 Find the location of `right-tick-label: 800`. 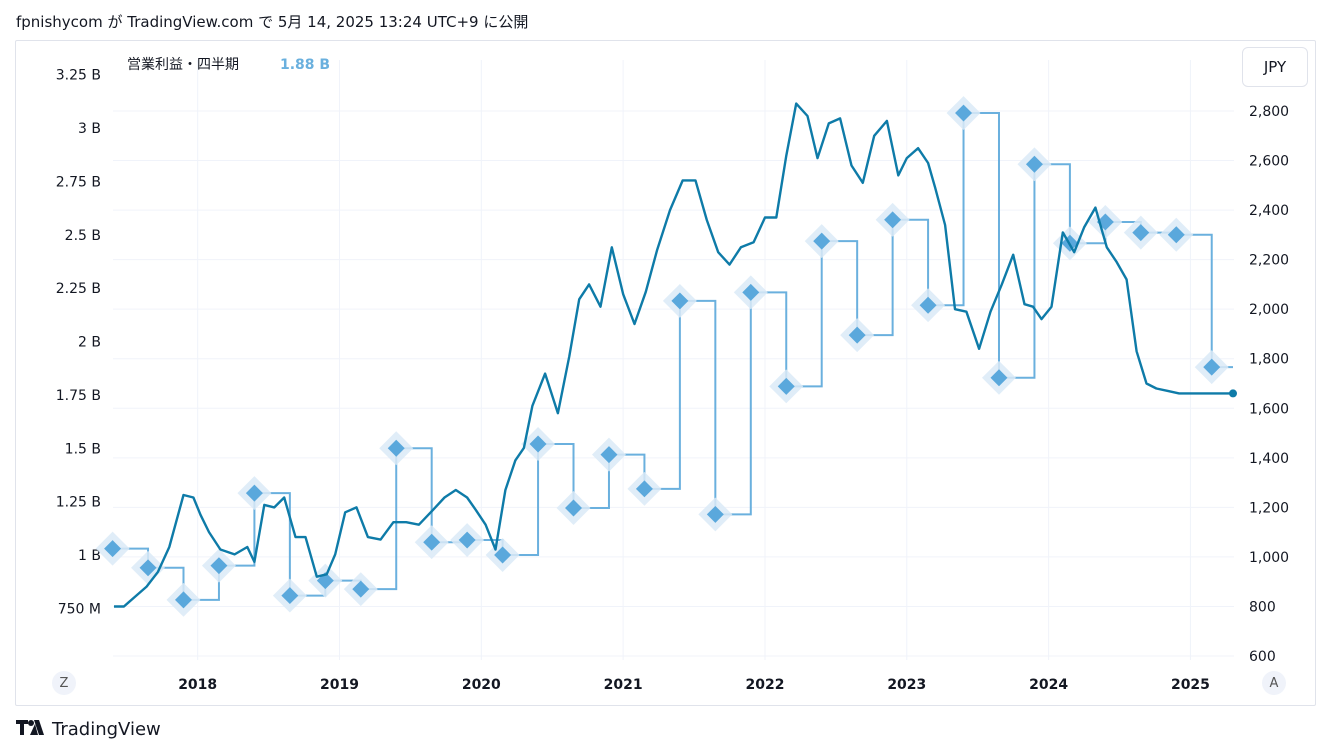

right-tick-label: 800 is located at coordinates (1262, 607).